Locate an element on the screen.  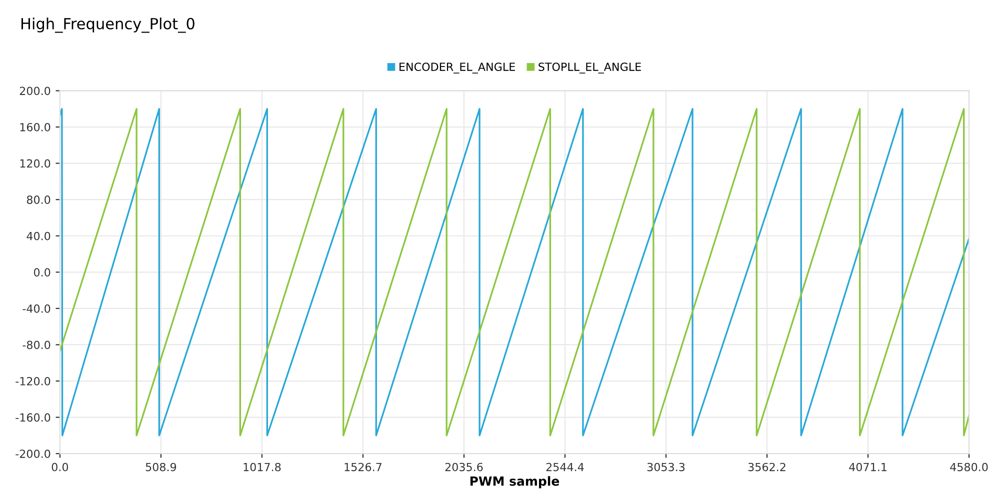
x-tick-label: 2035.6 is located at coordinates (464, 467).